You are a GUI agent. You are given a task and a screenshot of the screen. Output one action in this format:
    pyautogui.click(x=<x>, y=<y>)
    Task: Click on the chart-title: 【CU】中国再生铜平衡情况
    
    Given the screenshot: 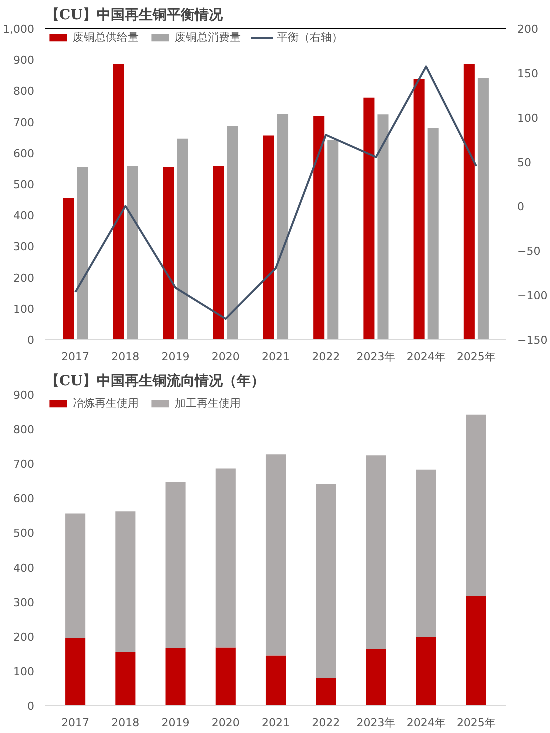 What is the action you would take?
    pyautogui.click(x=135, y=16)
    